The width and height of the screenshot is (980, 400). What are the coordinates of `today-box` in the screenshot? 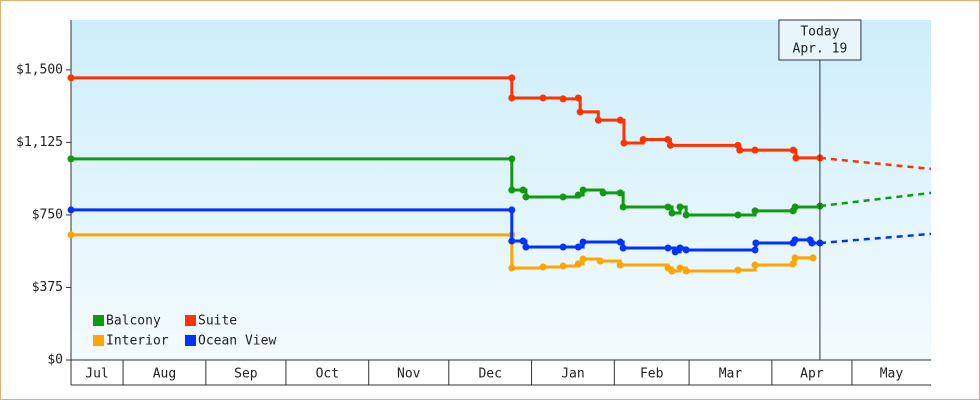 It's located at (820, 40).